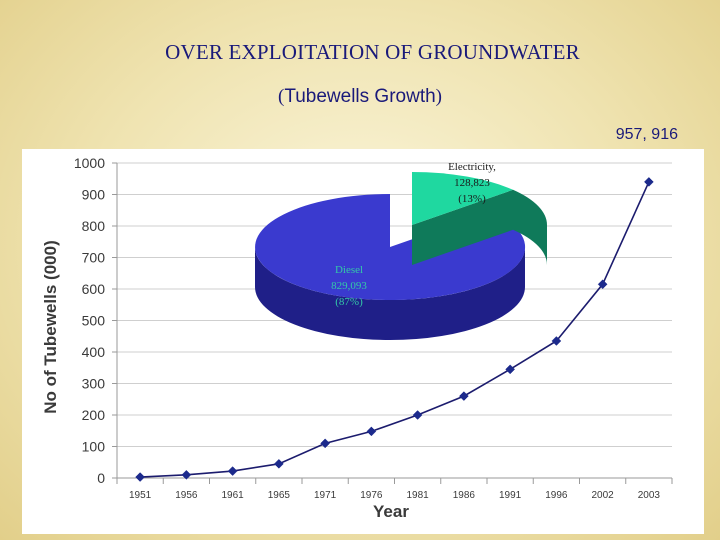 This screenshot has width=720, height=540. Describe the element at coordinates (472, 167) in the screenshot. I see `pie-label-electricity: Electricity,` at that location.